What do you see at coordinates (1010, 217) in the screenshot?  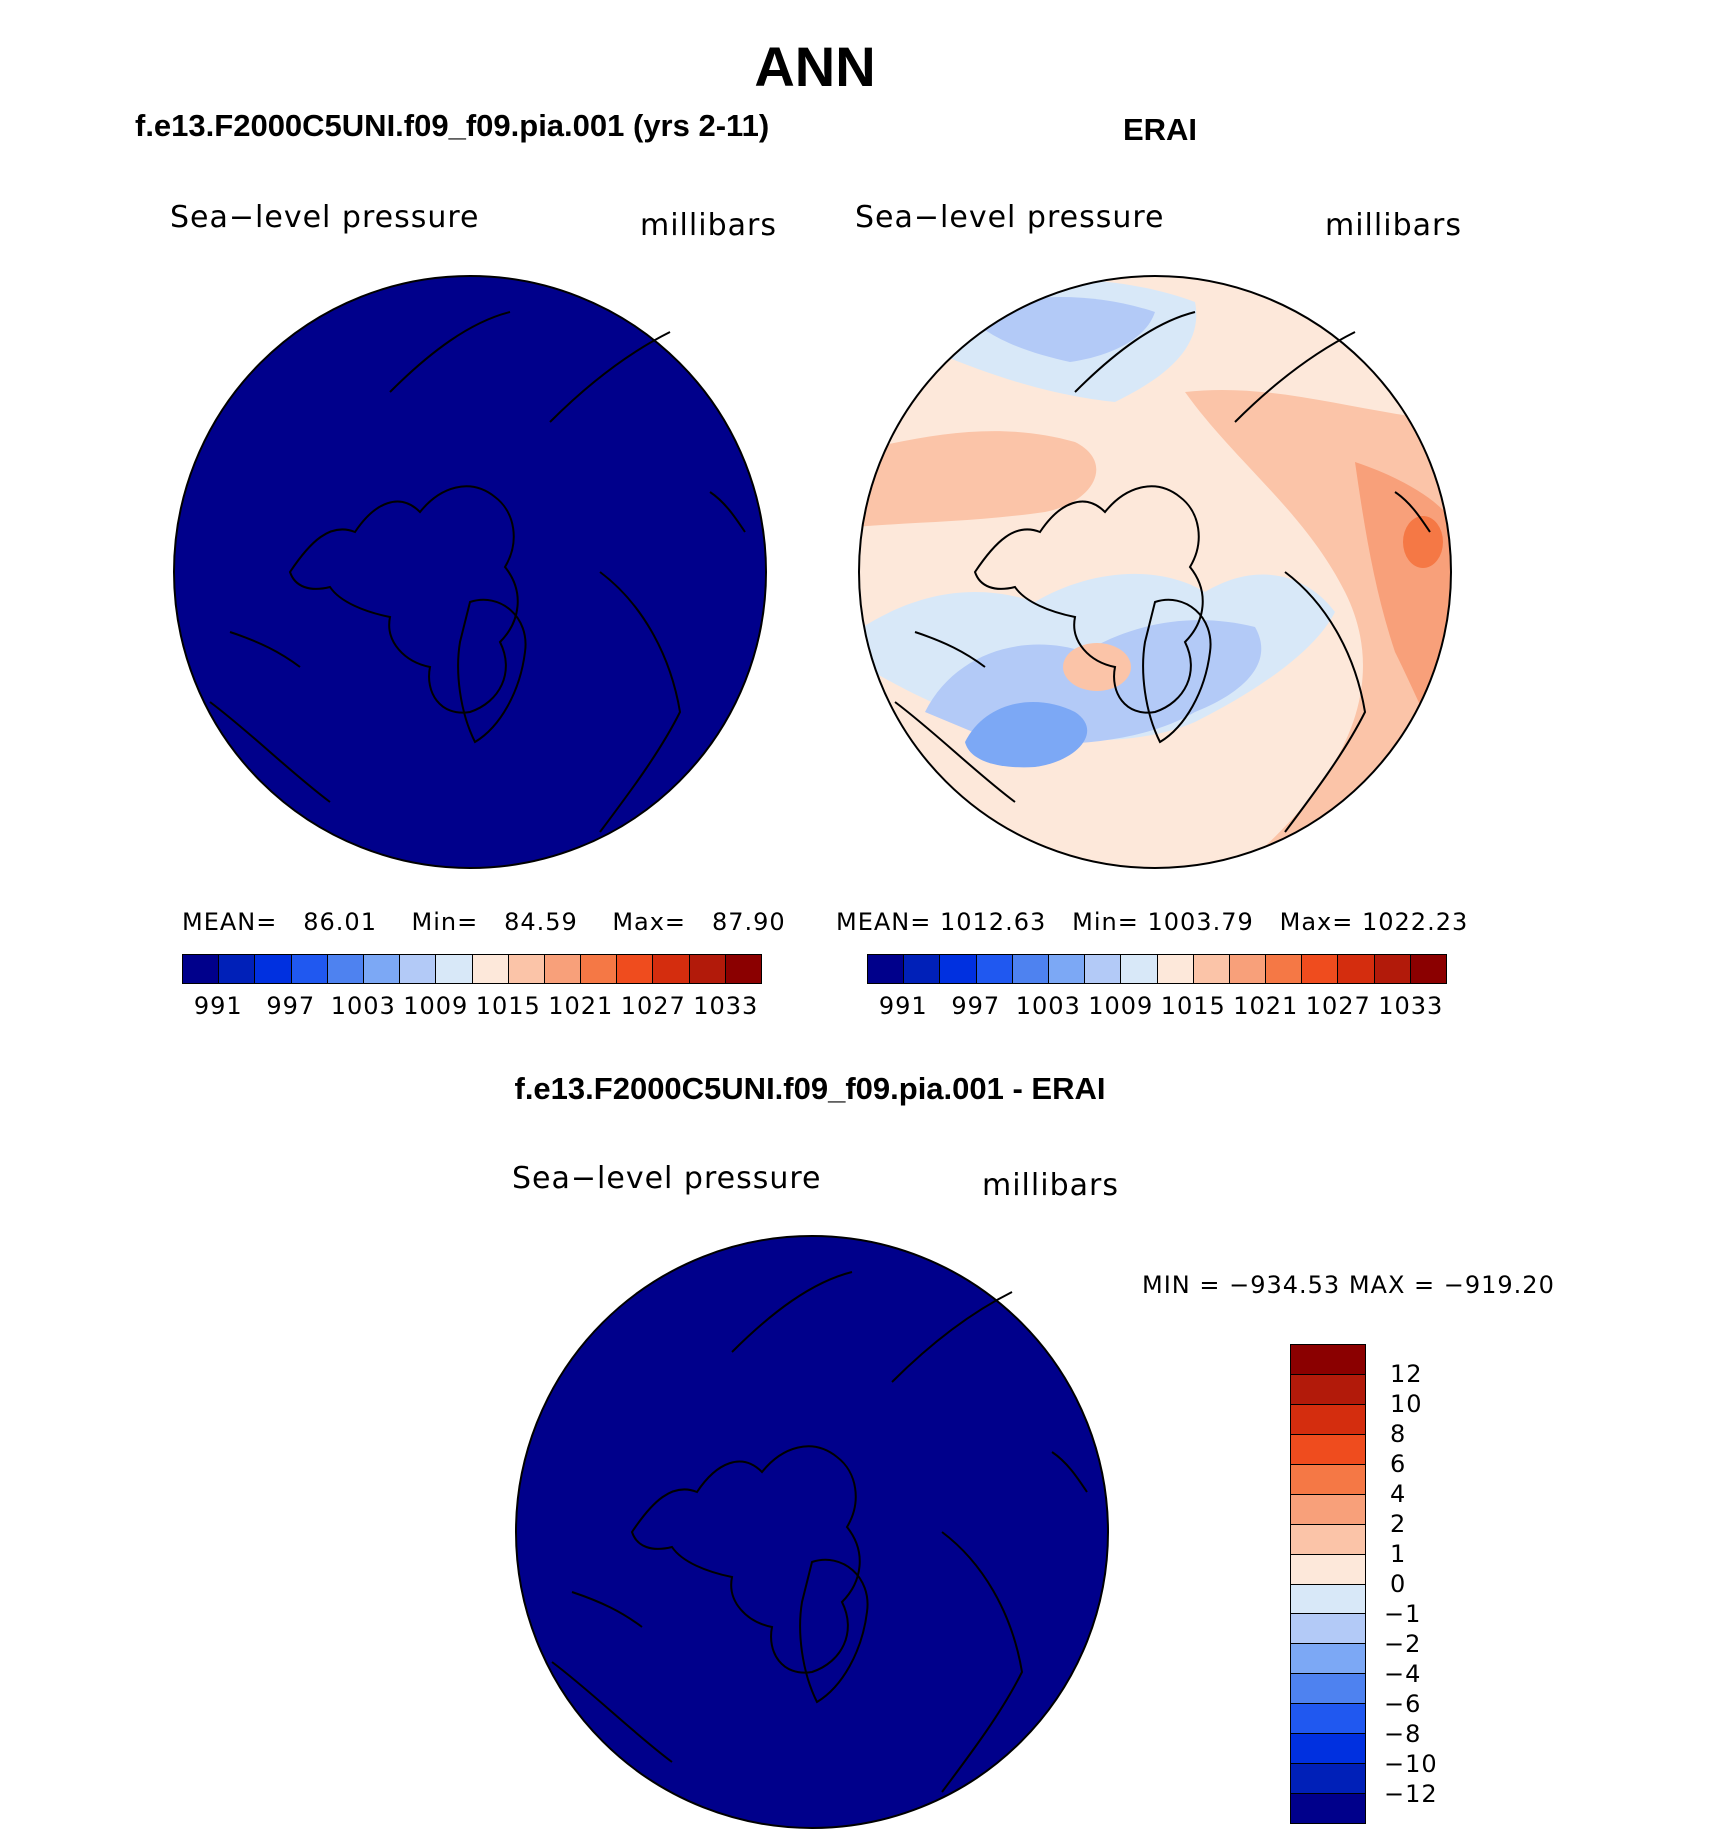 I see `obs-variable-label: Sea−level pressure` at bounding box center [1010, 217].